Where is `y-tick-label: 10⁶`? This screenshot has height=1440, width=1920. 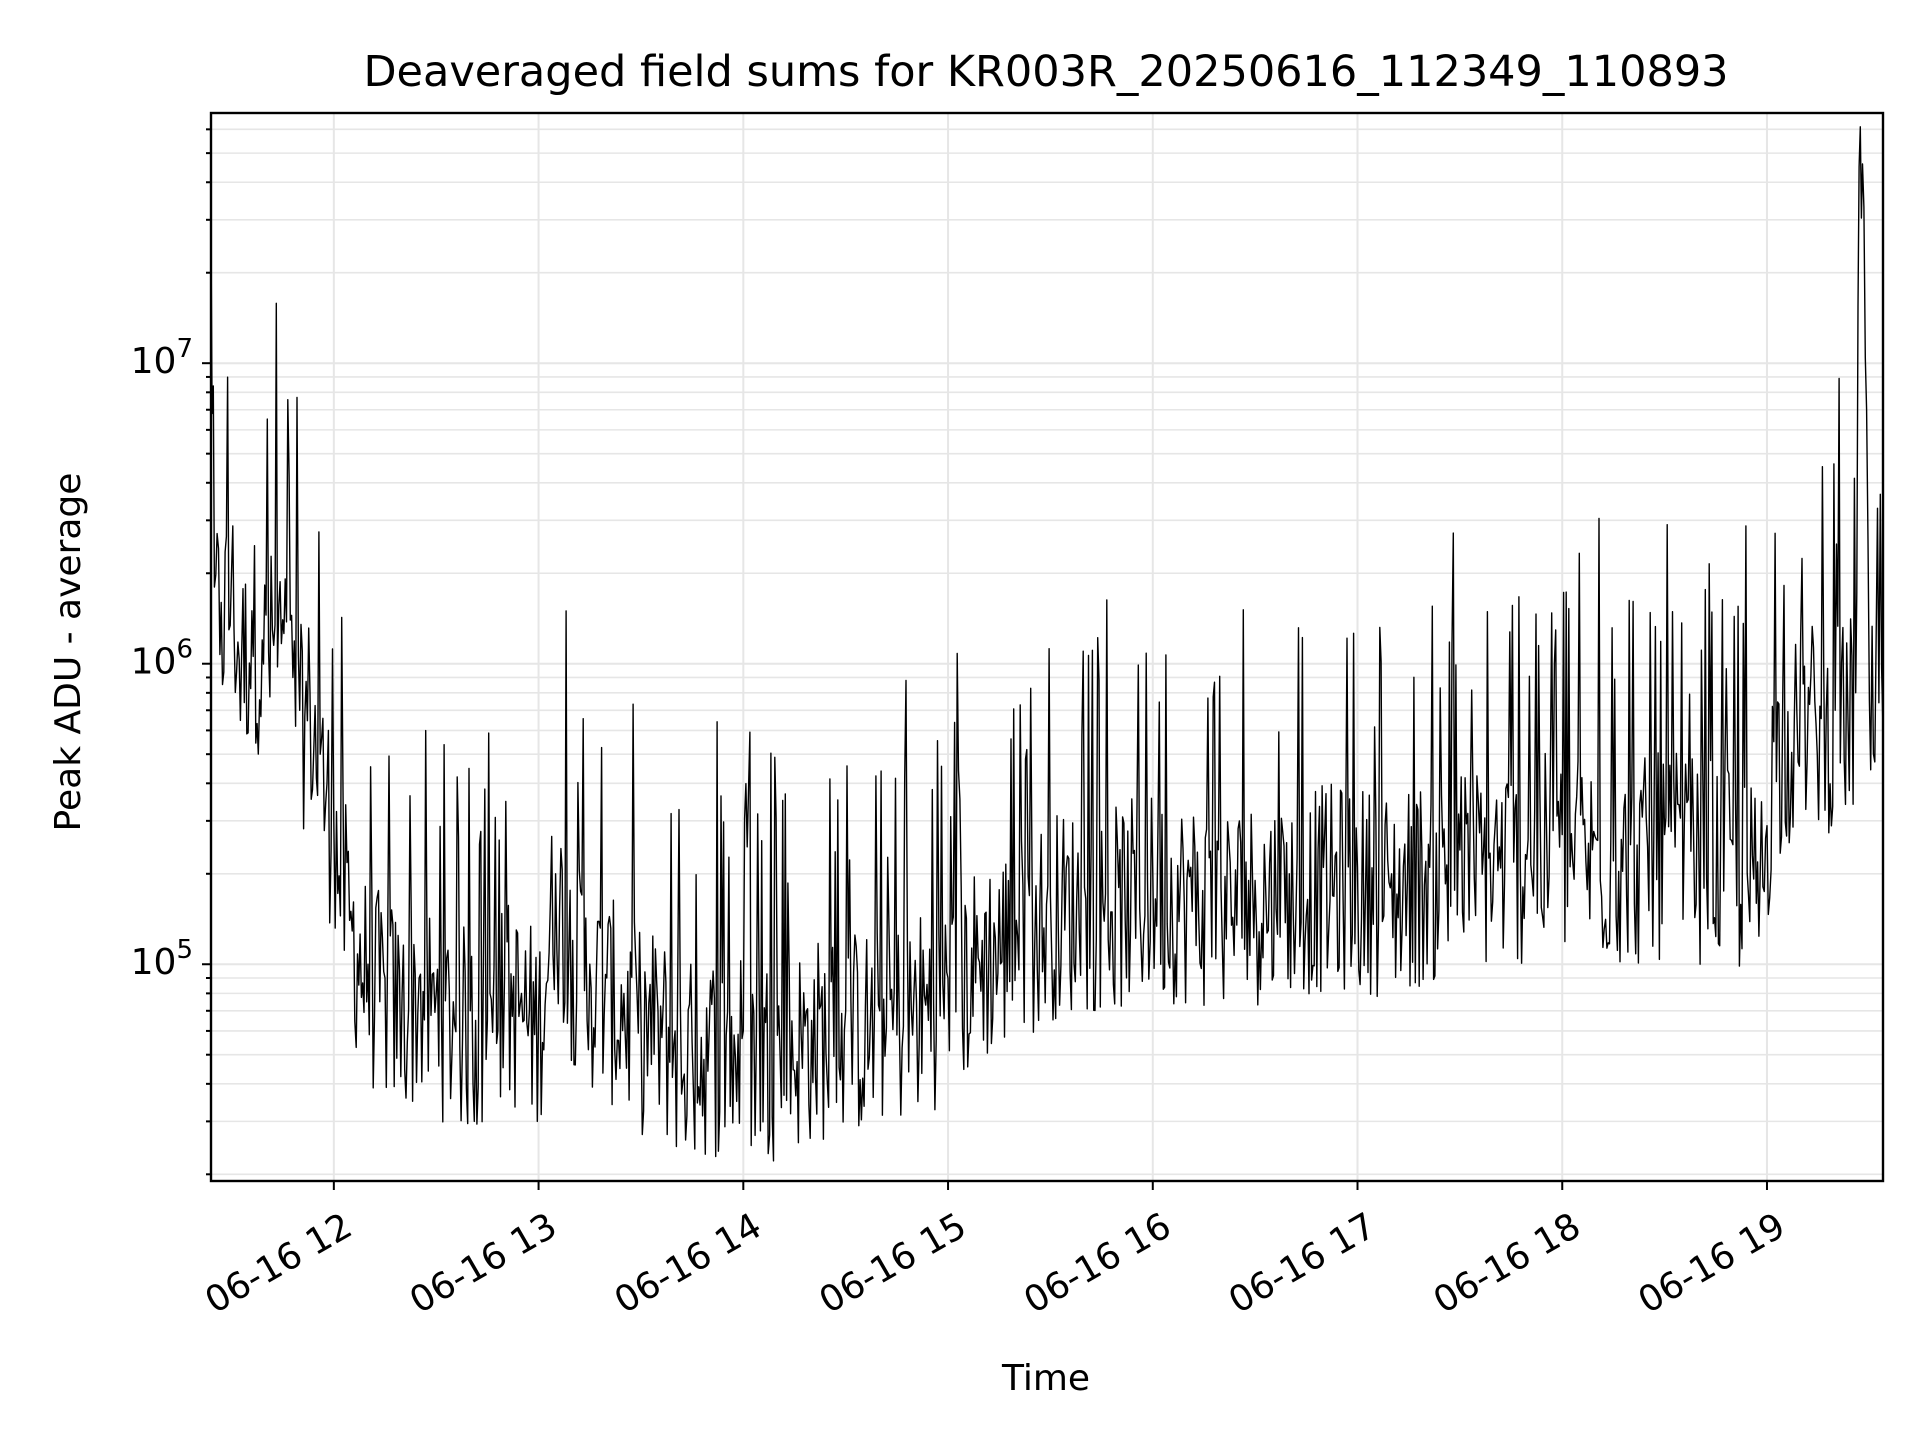
y-tick-label: 10⁶ is located at coordinates (162, 659).